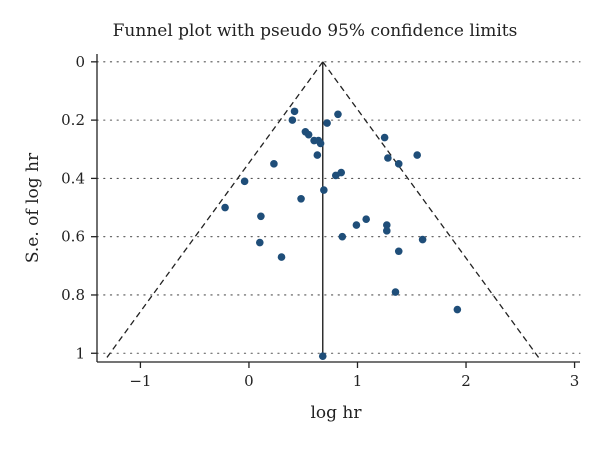 The width and height of the screenshot is (600, 449). I want to click on x-axis-label: log hr, so click(336, 413).